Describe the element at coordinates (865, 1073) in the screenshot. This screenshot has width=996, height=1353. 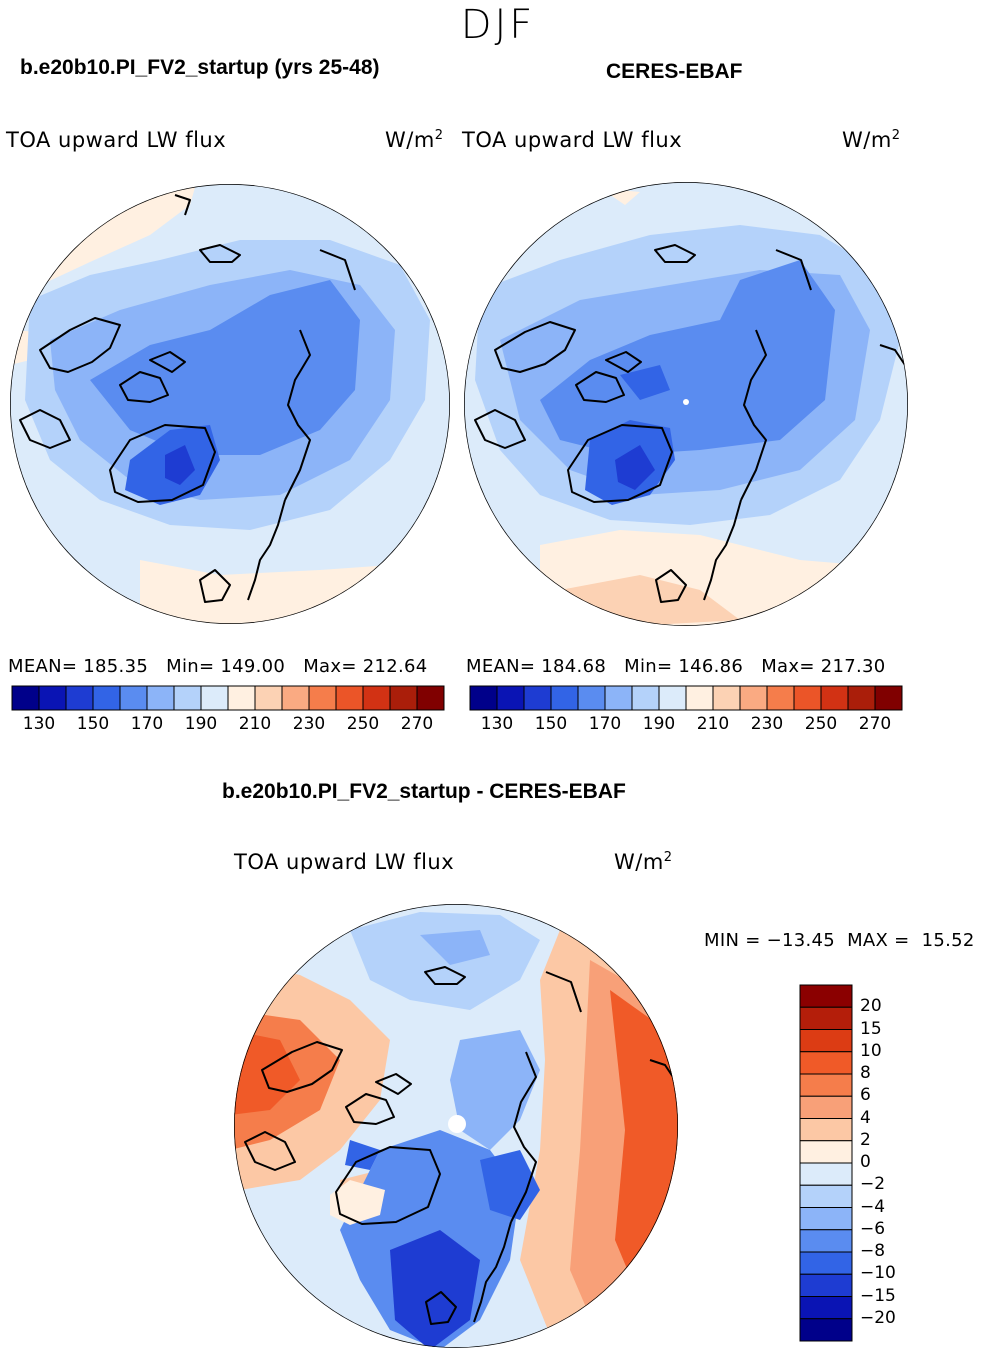
I see `difference-colorbar-tick-label: 8` at that location.